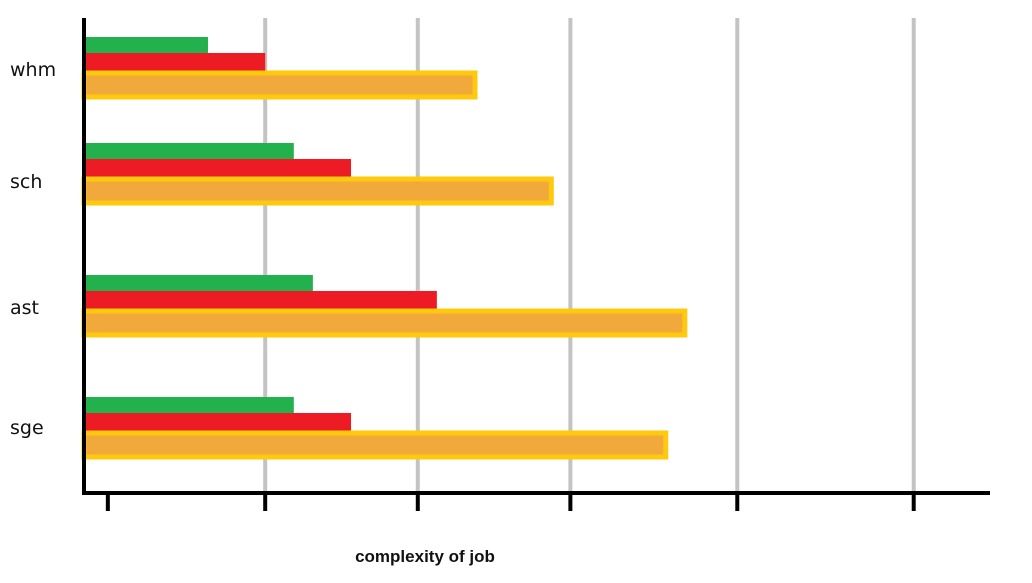 The image size is (1032, 583). Describe the element at coordinates (24, 308) in the screenshot. I see `category-label-ast: ast` at that location.